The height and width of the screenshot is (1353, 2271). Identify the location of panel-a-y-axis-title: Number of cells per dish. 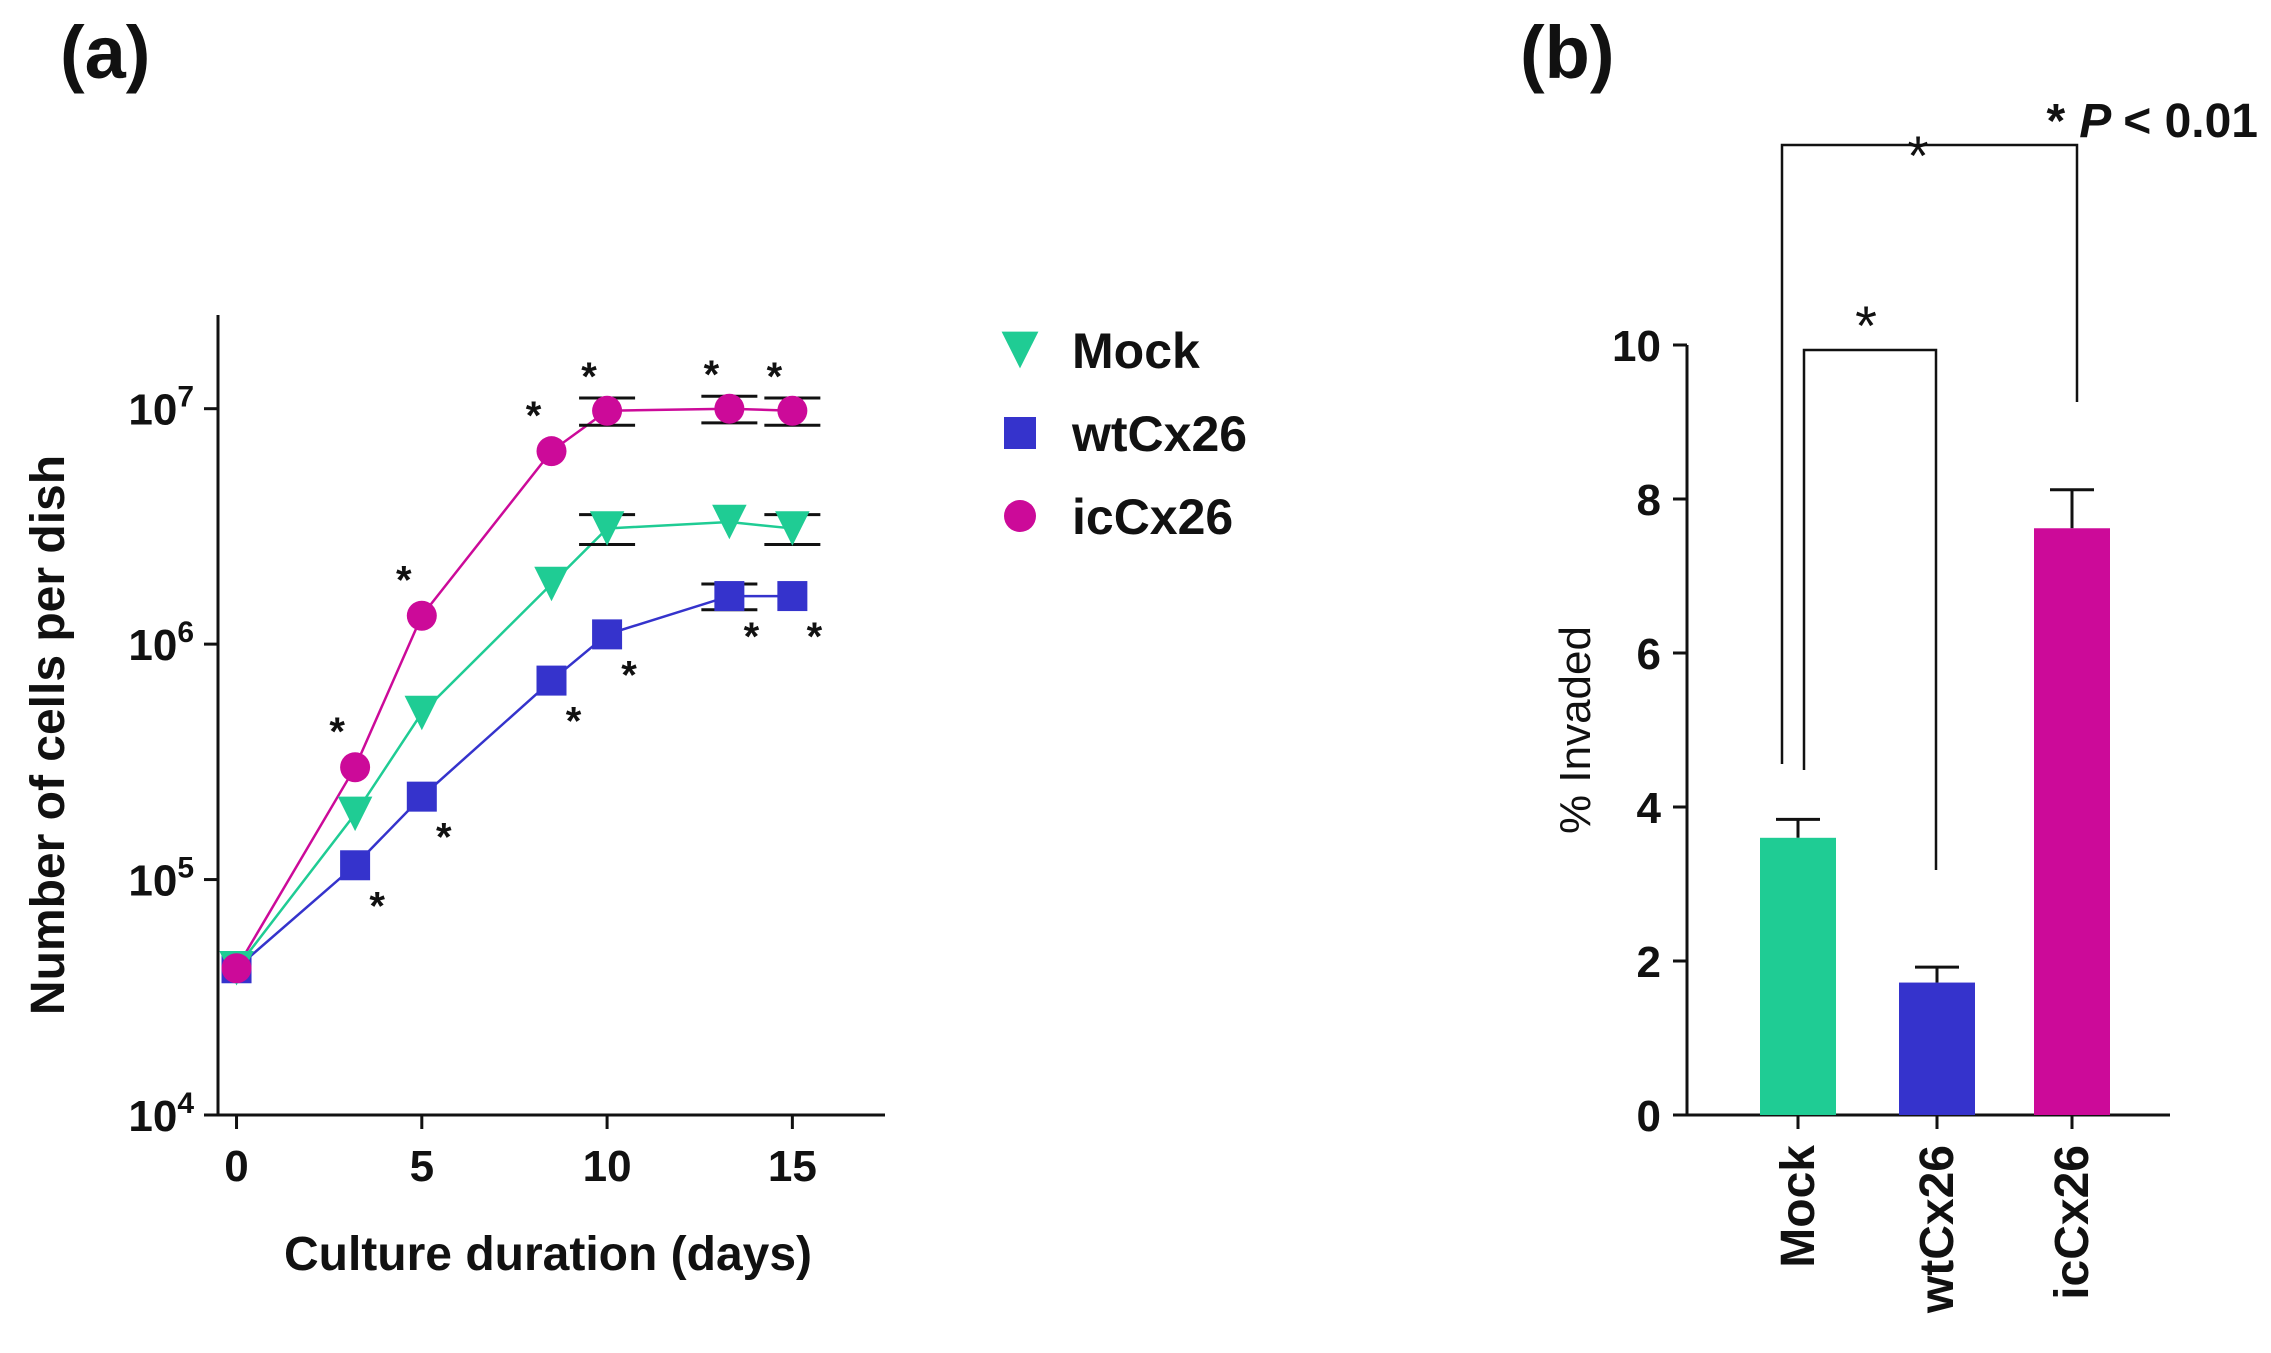
(48, 735).